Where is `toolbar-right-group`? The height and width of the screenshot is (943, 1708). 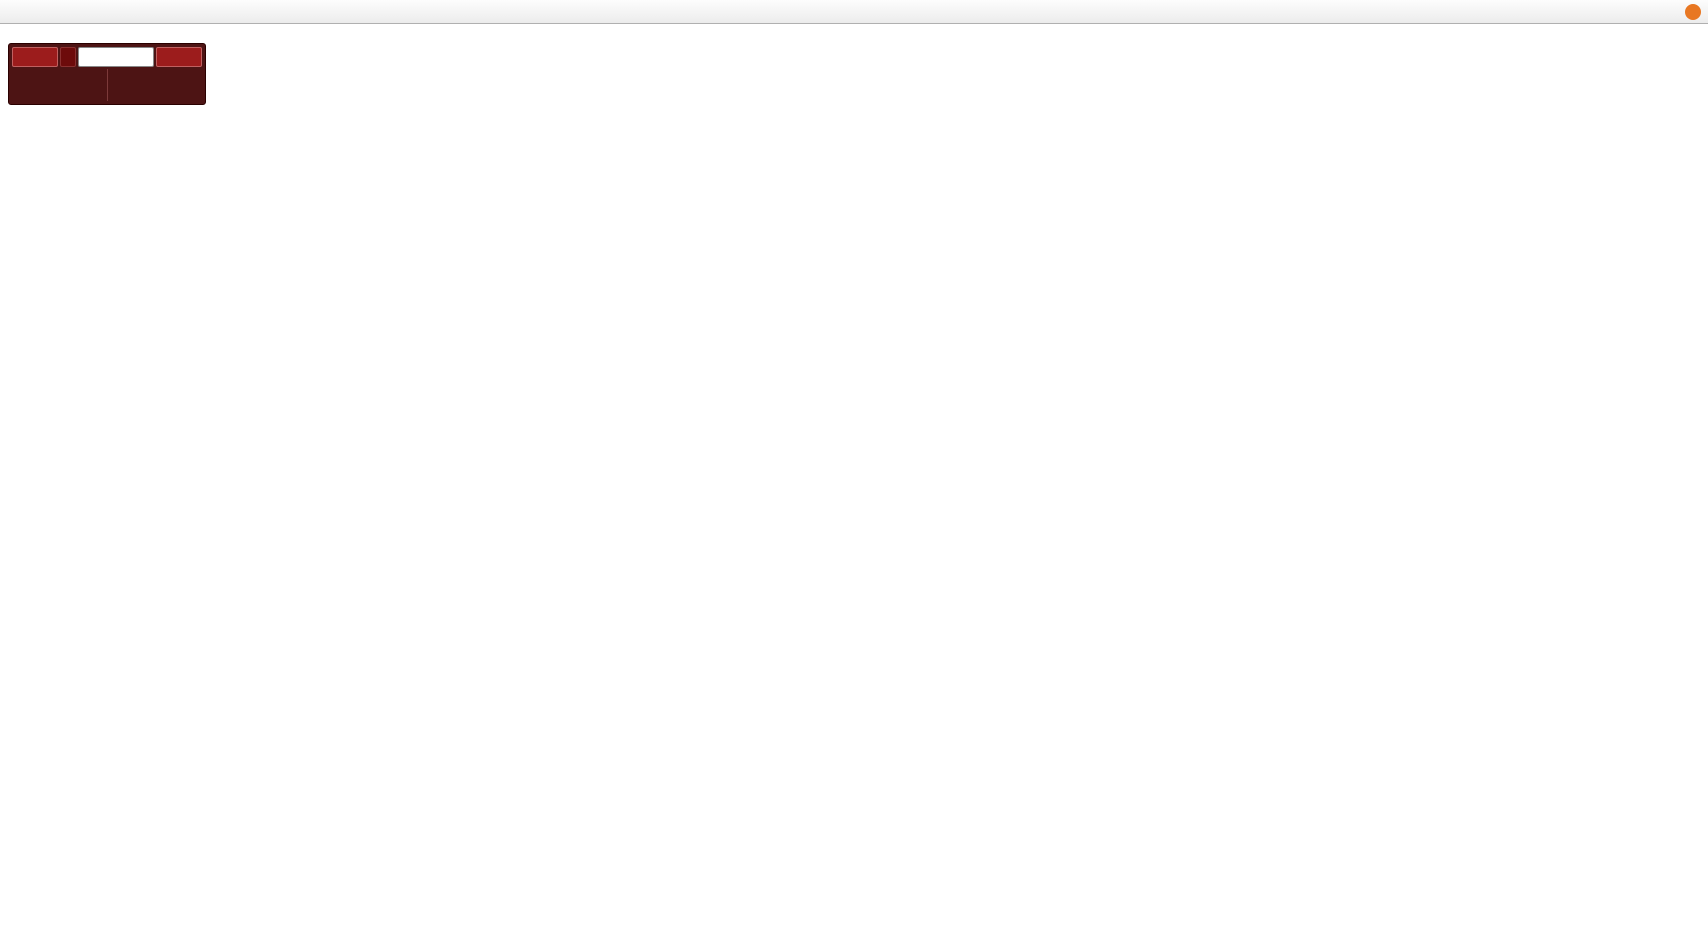 toolbar-right-group is located at coordinates (1692, 11).